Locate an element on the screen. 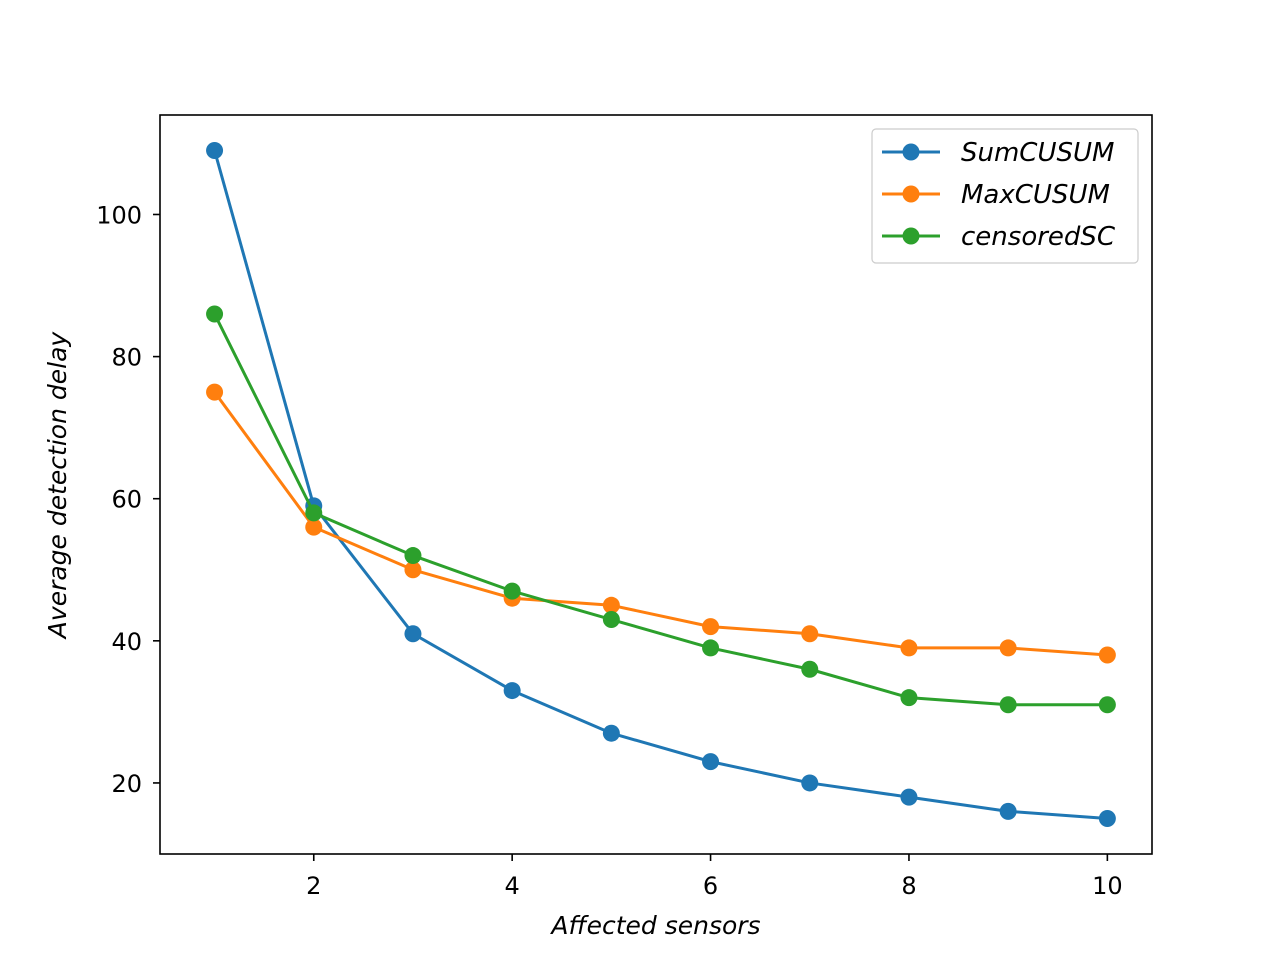 This screenshot has height=960, width=1280. x-tick-label: 6 is located at coordinates (710, 886).